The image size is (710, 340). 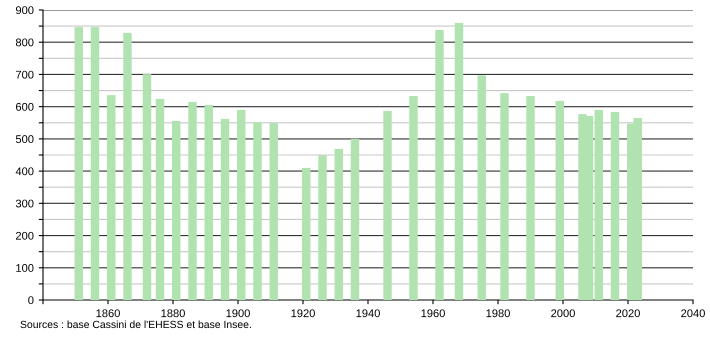 I want to click on y-tick-label: 900, so click(x=25, y=10).